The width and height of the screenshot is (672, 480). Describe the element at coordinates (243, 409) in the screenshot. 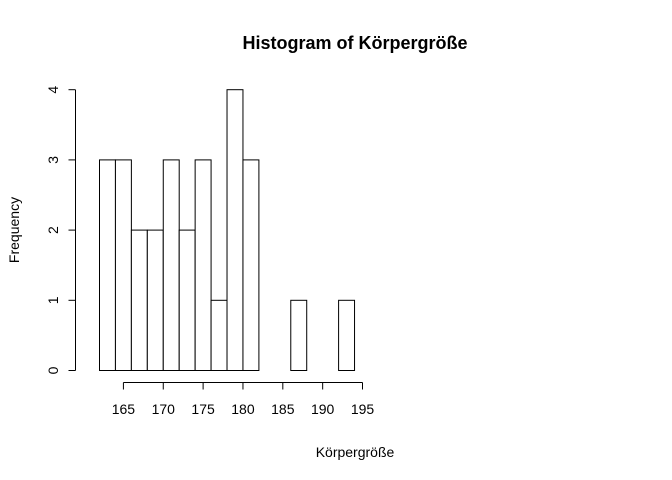

I see `x-tick-label: 180` at that location.